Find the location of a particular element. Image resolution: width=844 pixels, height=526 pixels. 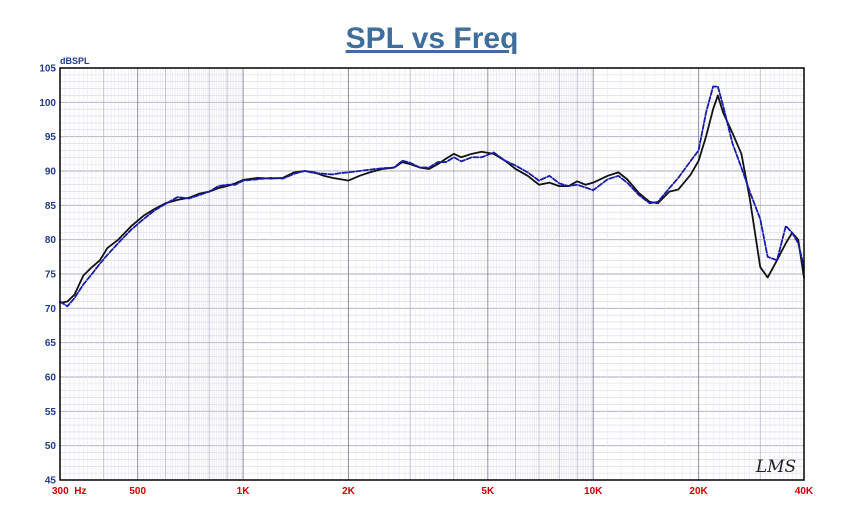

y-tick-label: 75 is located at coordinates (51, 275).